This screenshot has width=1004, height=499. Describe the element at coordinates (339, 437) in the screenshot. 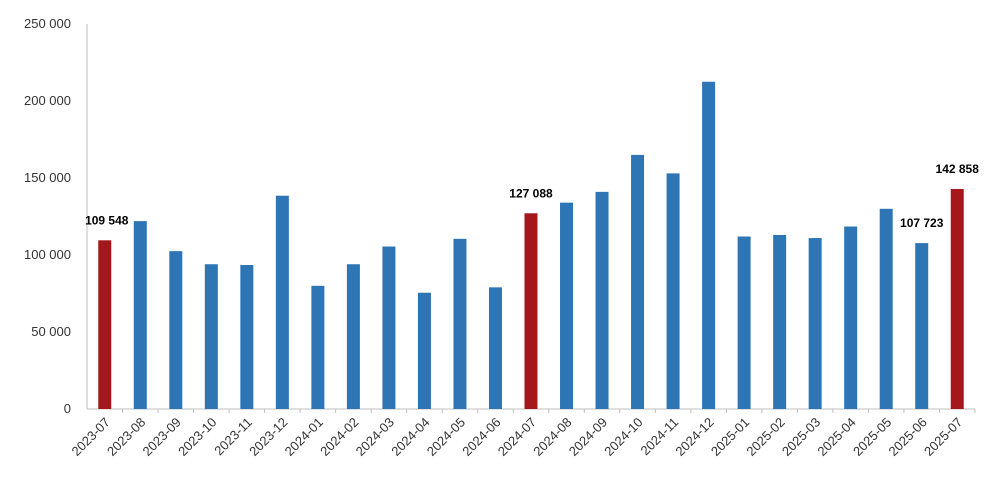

I see `x-tick-label: 2024-02` at that location.